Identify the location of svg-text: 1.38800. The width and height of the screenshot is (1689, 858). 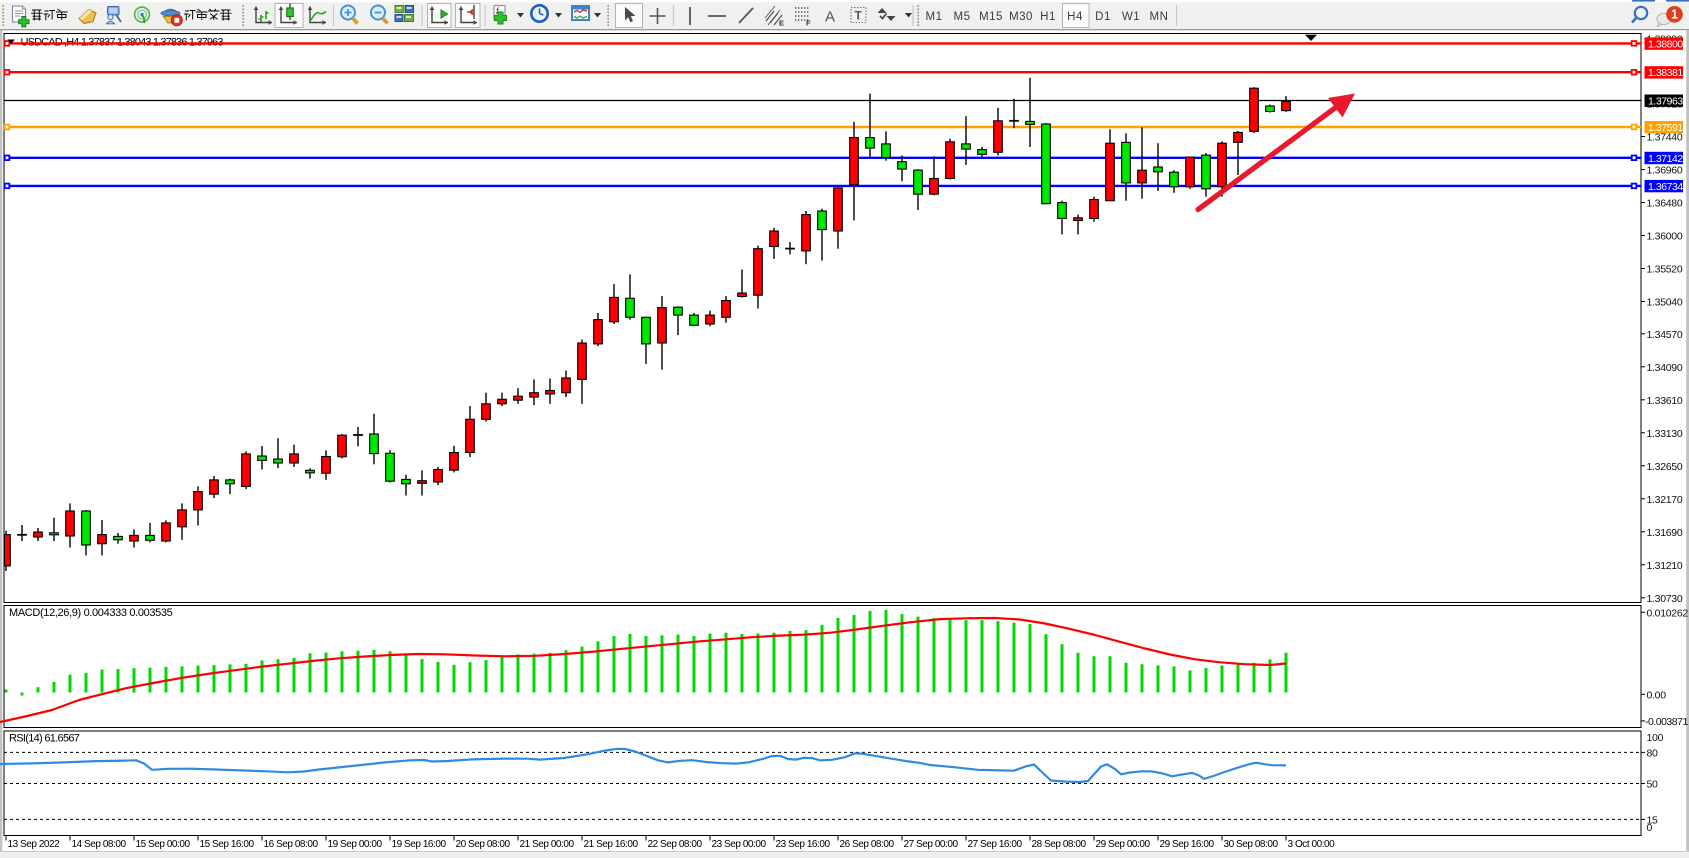
(1665, 44).